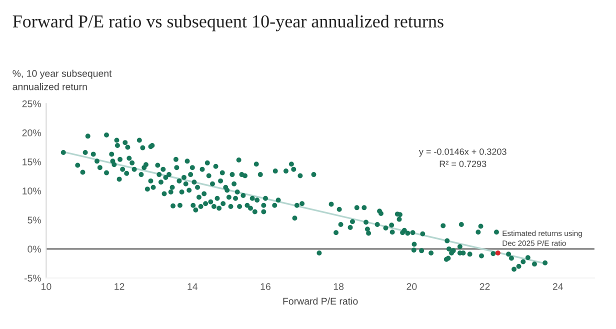 Image resolution: width=616 pixels, height=329 pixels. What do you see at coordinates (31, 191) in the screenshot?
I see `y-tick-label: 10%` at bounding box center [31, 191].